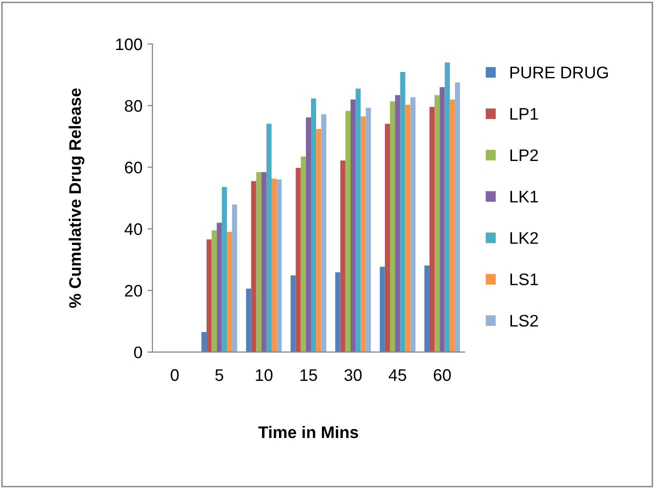 Image resolution: width=657 pixels, height=489 pixels. I want to click on x-tick-label: 0, so click(174, 375).